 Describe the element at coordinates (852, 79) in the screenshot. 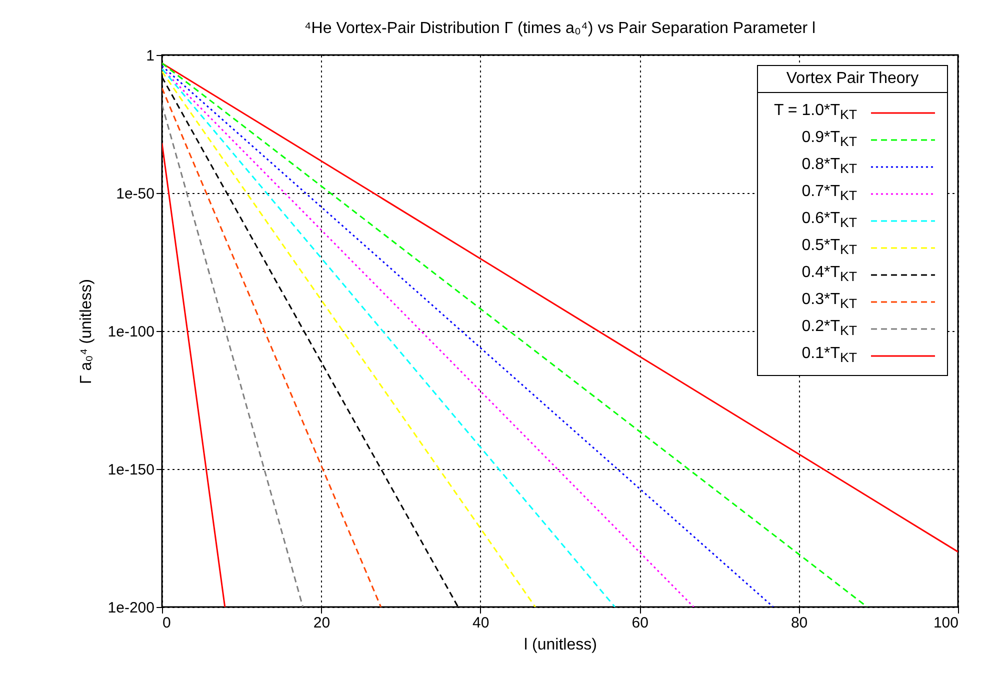

I see `legend-title: Vortex Pair Theory` at that location.